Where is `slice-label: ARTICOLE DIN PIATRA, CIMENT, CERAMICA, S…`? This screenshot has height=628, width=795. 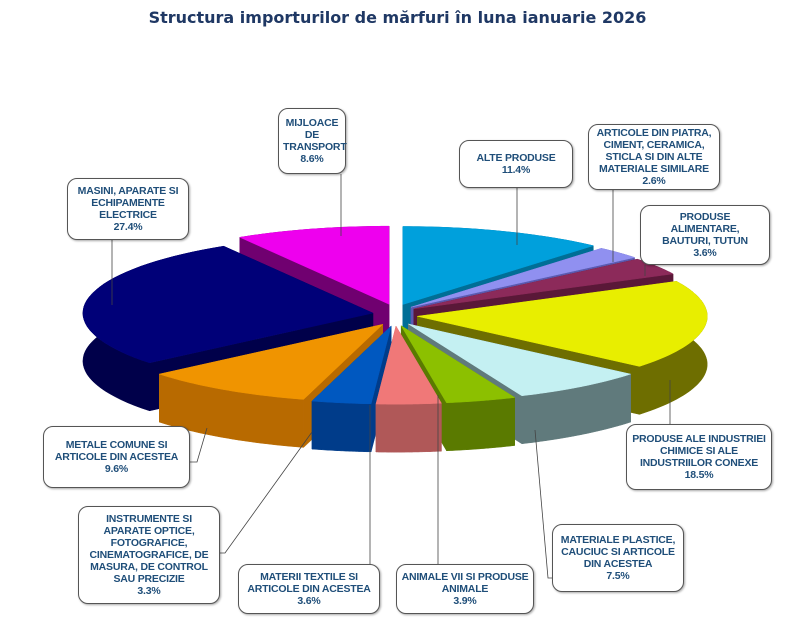
slice-label: ARTICOLE DIN PIATRA, CIMENT, CERAMICA, S… is located at coordinates (654, 151).